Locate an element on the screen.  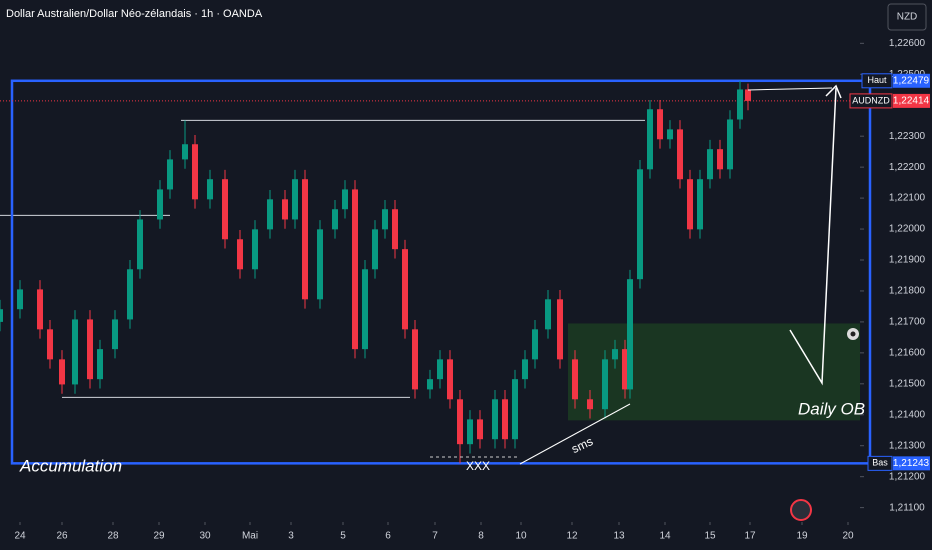
y-tick-label: 1,21600 is located at coordinates (907, 352).